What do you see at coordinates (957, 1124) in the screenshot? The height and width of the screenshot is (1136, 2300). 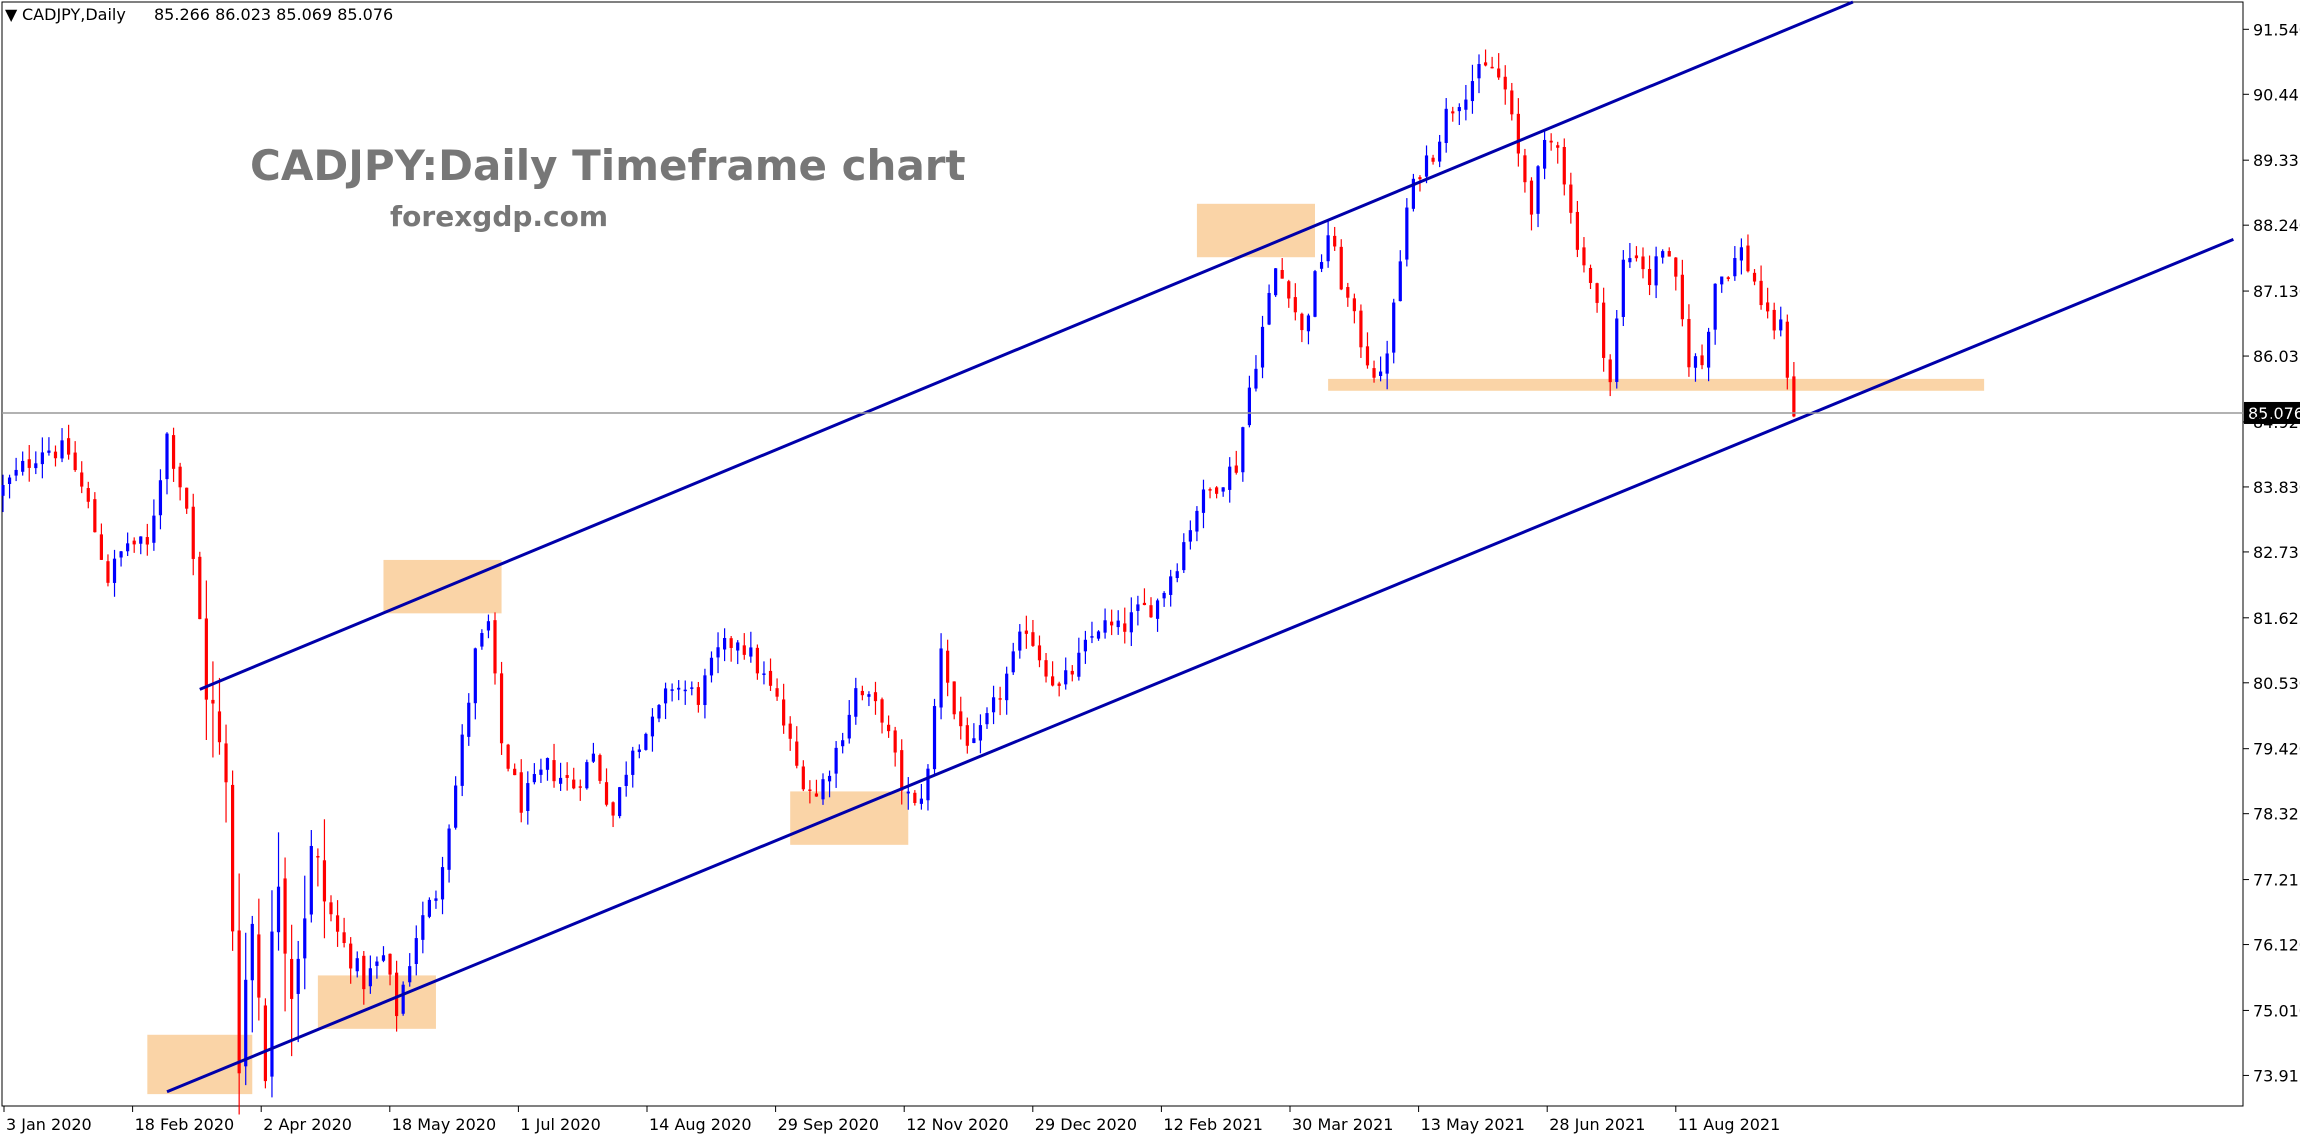 I see `x-tick-label: 12 Nov 2020` at bounding box center [957, 1124].